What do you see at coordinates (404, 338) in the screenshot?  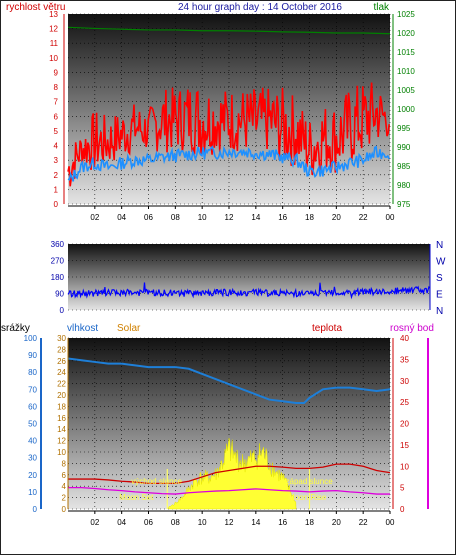 I see `temperature-tick-label: 40` at bounding box center [404, 338].